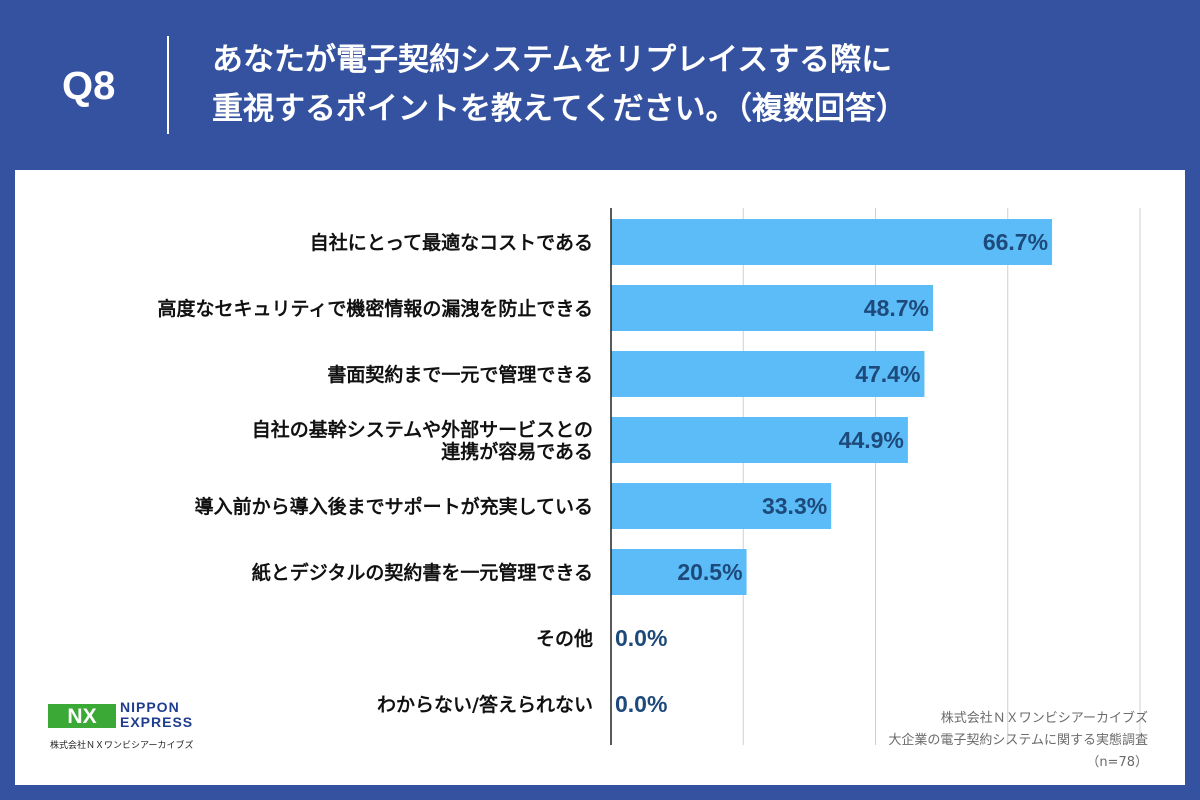 This screenshot has height=800, width=1200. Describe the element at coordinates (157, 722) in the screenshot. I see `logo-brand-line2: EXPRESS` at that location.